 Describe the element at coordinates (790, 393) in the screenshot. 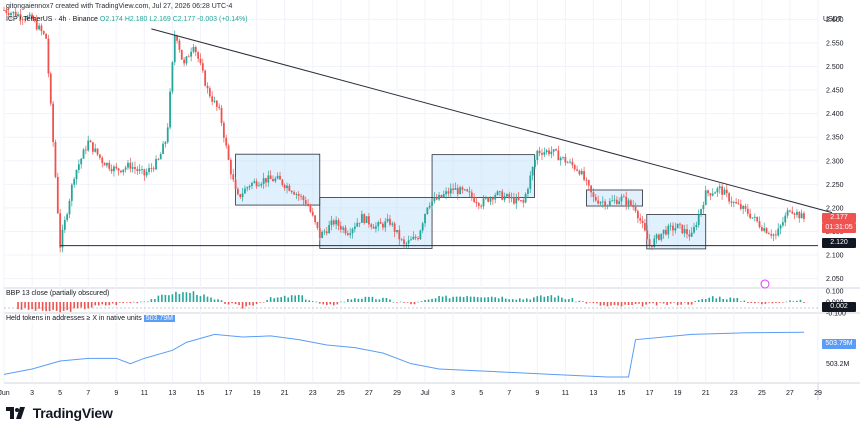

I see `time-tick-label: 27` at that location.